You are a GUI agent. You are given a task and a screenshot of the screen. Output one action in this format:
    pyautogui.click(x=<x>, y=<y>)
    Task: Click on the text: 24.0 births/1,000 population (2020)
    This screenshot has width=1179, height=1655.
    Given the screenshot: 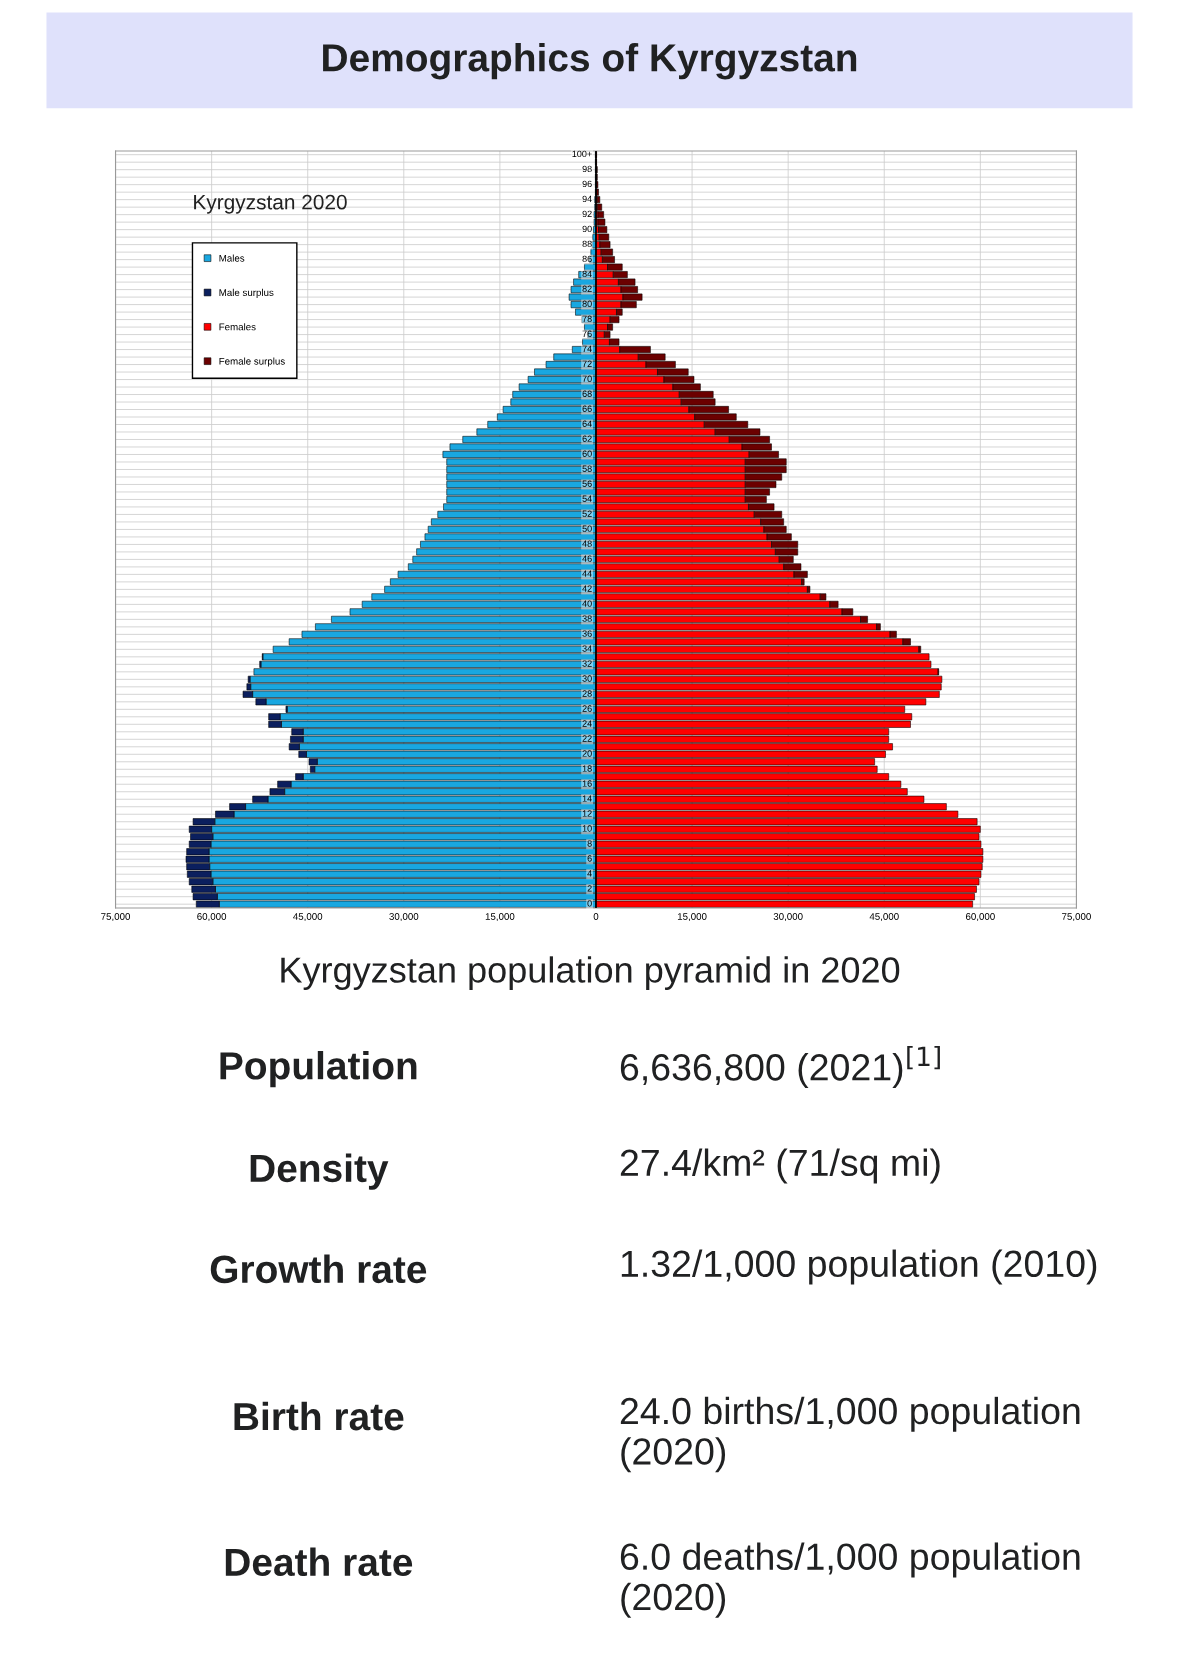 What is the action you would take?
    pyautogui.click(x=850, y=1434)
    